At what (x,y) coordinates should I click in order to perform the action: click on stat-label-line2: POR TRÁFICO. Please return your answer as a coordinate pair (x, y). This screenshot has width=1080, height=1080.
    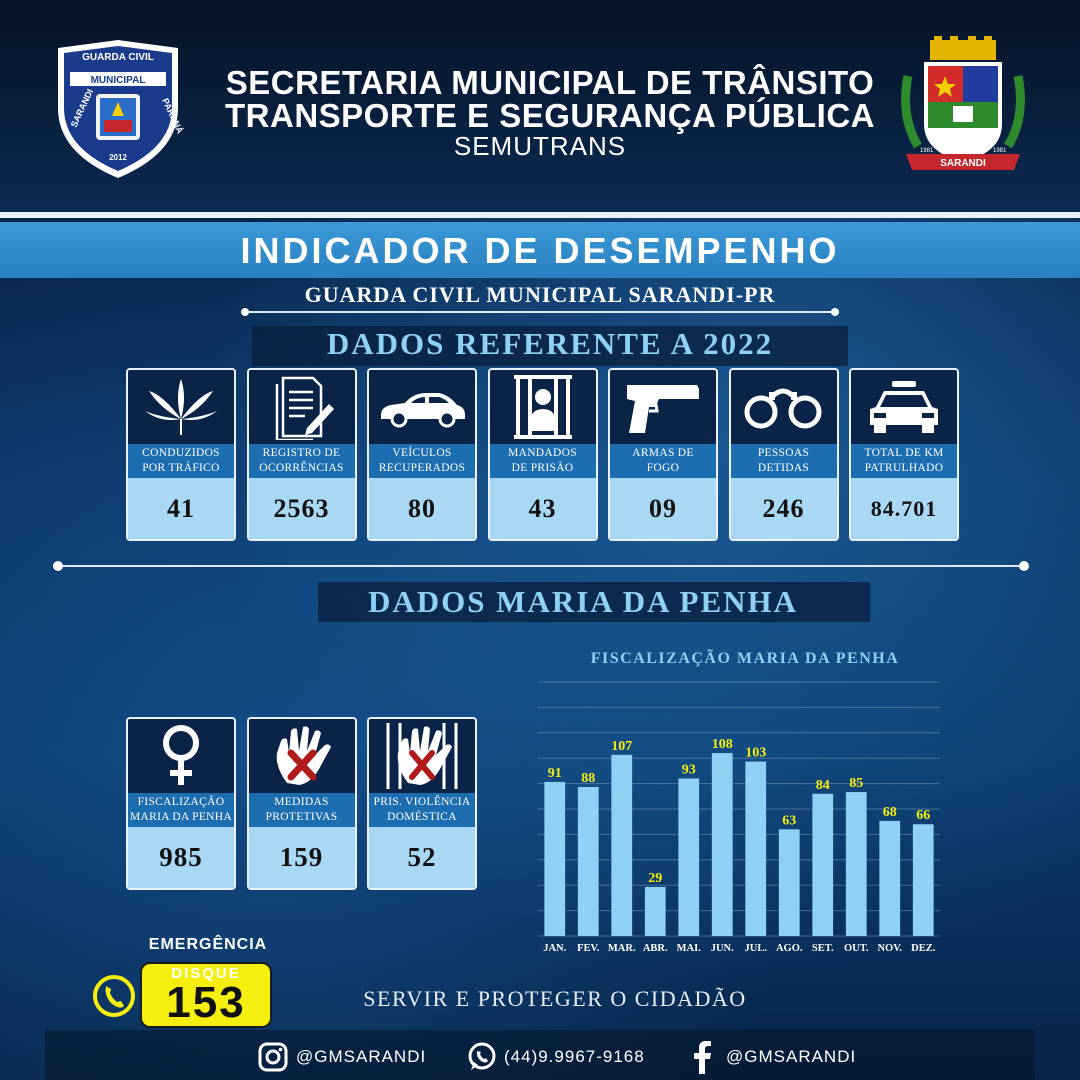
    Looking at the image, I should click on (181, 468).